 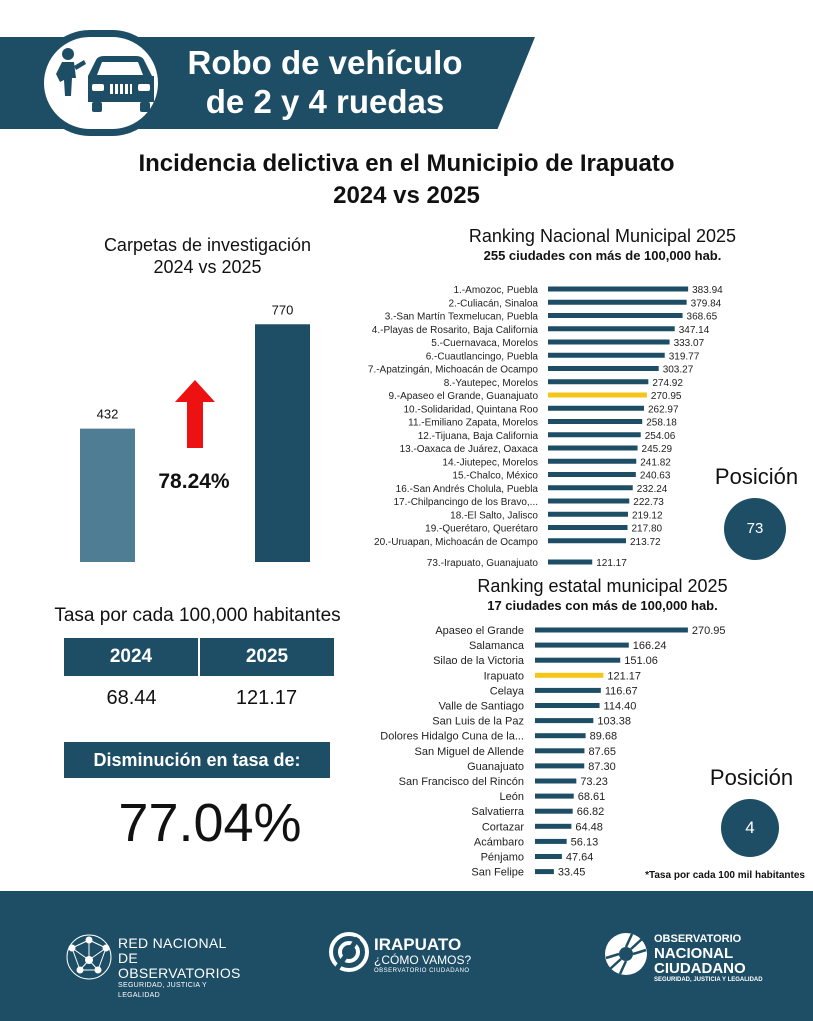 What do you see at coordinates (490, 462) in the screenshot?
I see `rank-label: 14.-Jiutepec, Morelos` at bounding box center [490, 462].